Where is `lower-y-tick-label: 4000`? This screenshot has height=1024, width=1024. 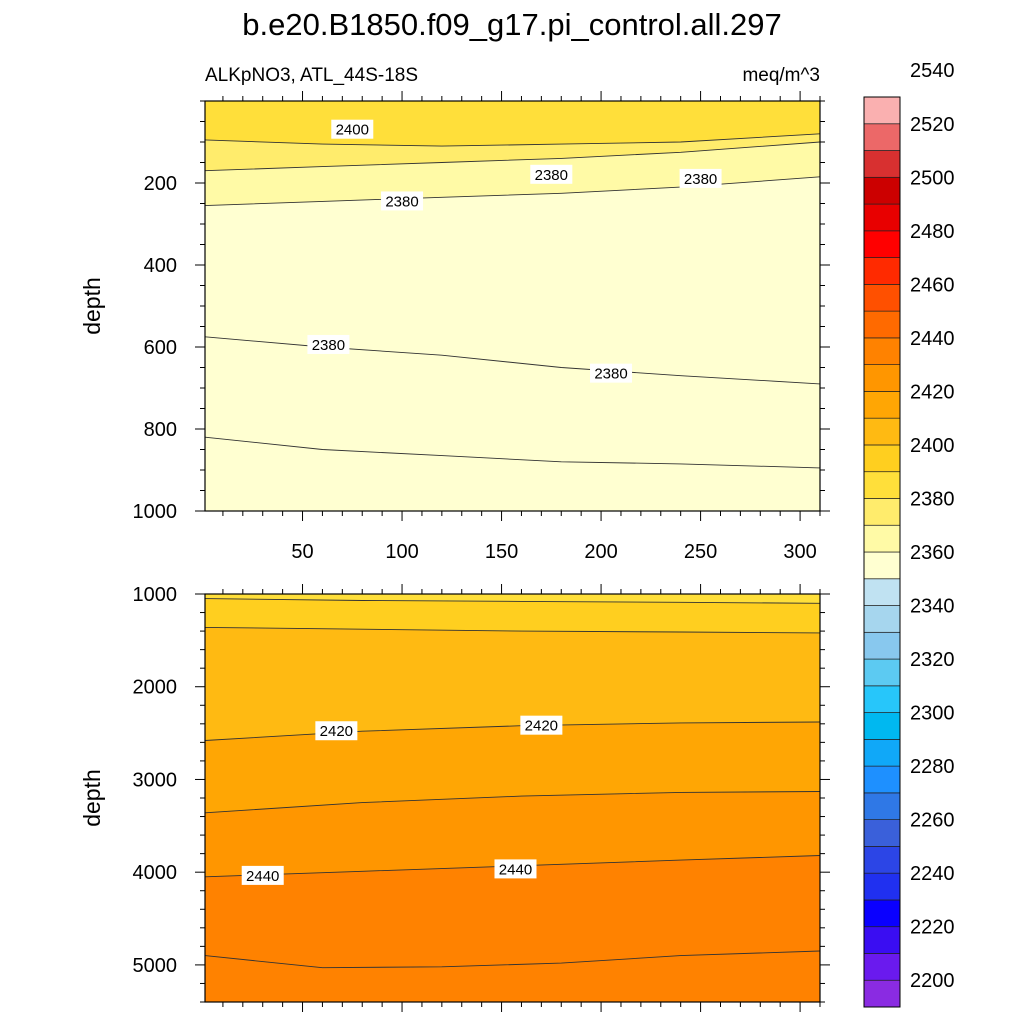
lower-y-tick-label: 4000 is located at coordinates (155, 873).